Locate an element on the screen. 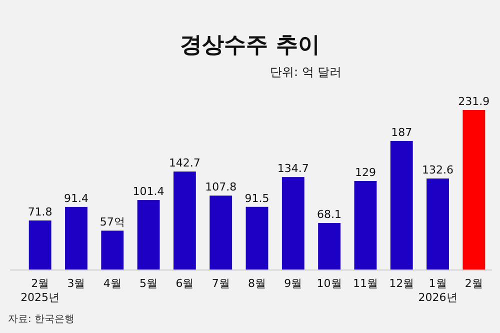 The image size is (500, 333). data-label: 129 is located at coordinates (365, 172).